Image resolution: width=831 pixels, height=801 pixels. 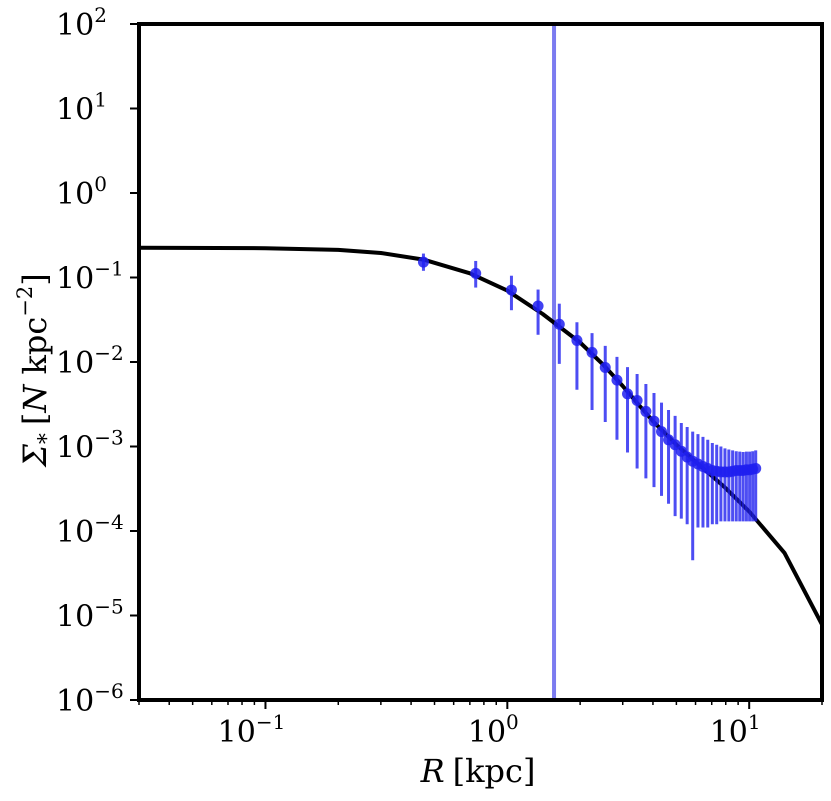 I want to click on x-tick-label: 10⁰, so click(x=493, y=730).